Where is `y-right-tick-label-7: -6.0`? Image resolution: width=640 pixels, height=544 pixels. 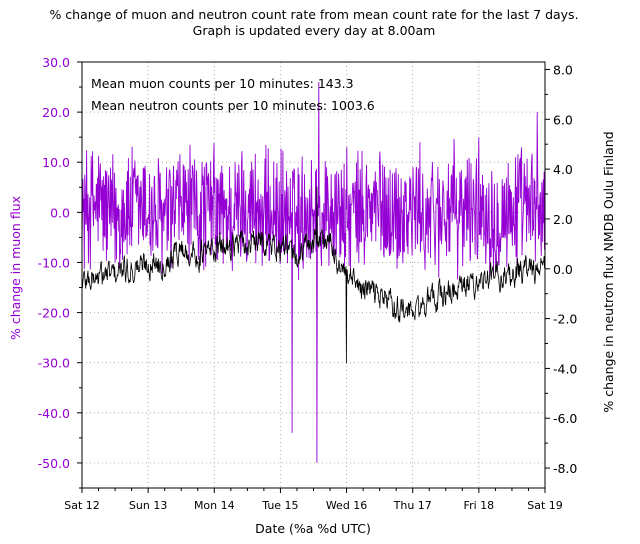
y-right-tick-label-7: -6.0 is located at coordinates (565, 418).